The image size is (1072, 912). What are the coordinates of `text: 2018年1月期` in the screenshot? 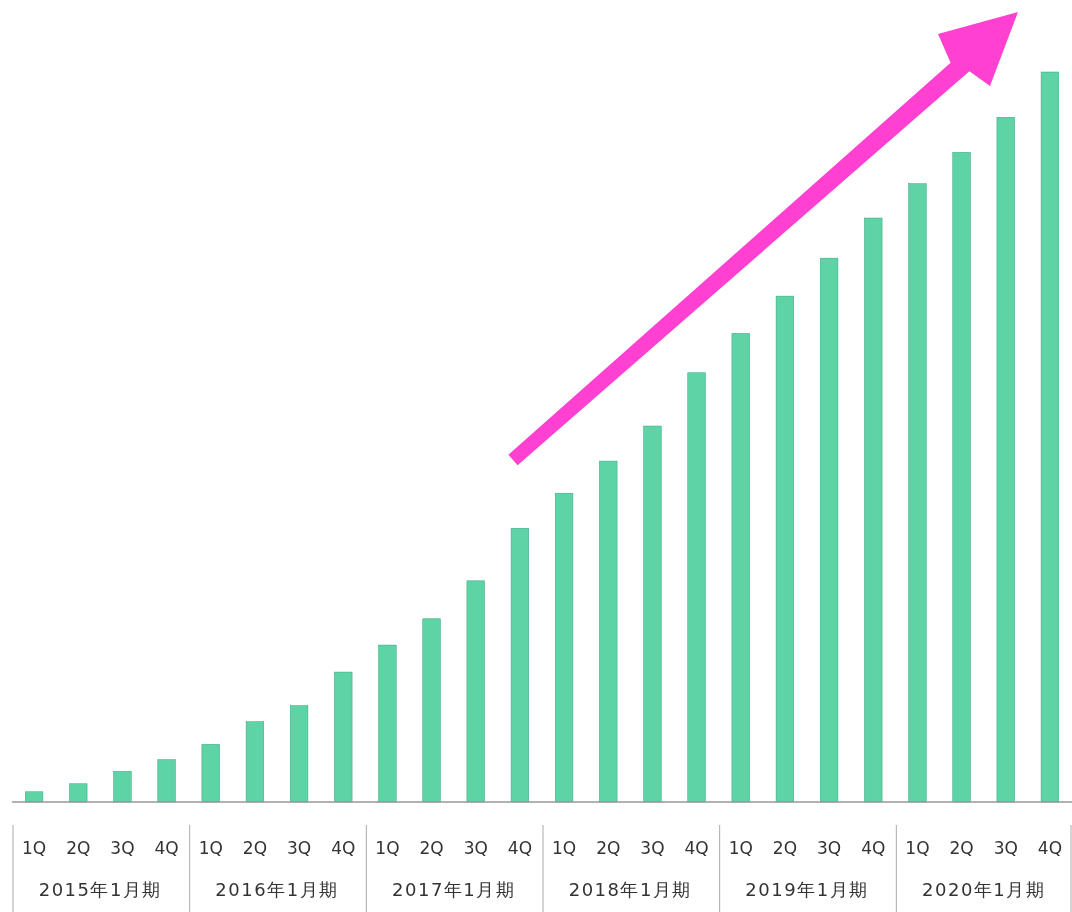 It's located at (630, 889).